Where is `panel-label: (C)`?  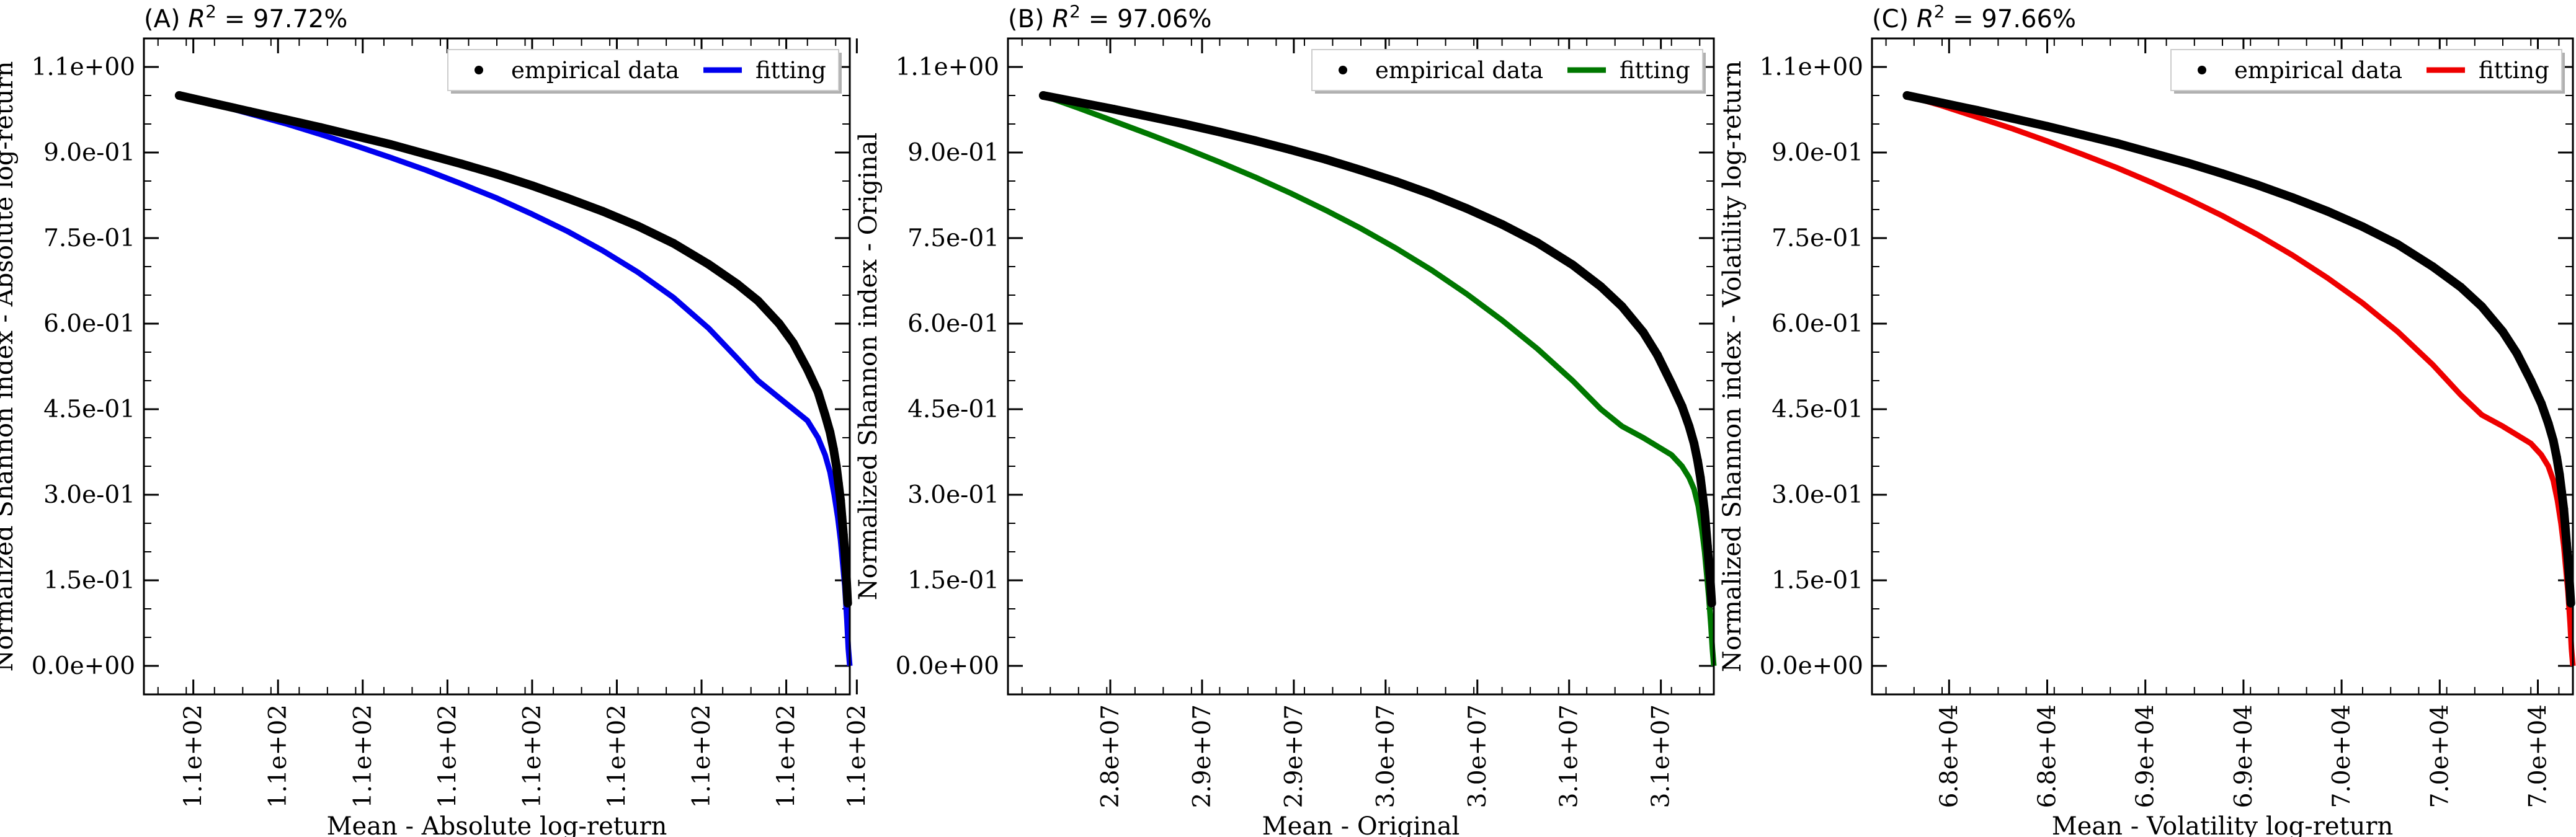 panel-label: (C) is located at coordinates (1894, 19).